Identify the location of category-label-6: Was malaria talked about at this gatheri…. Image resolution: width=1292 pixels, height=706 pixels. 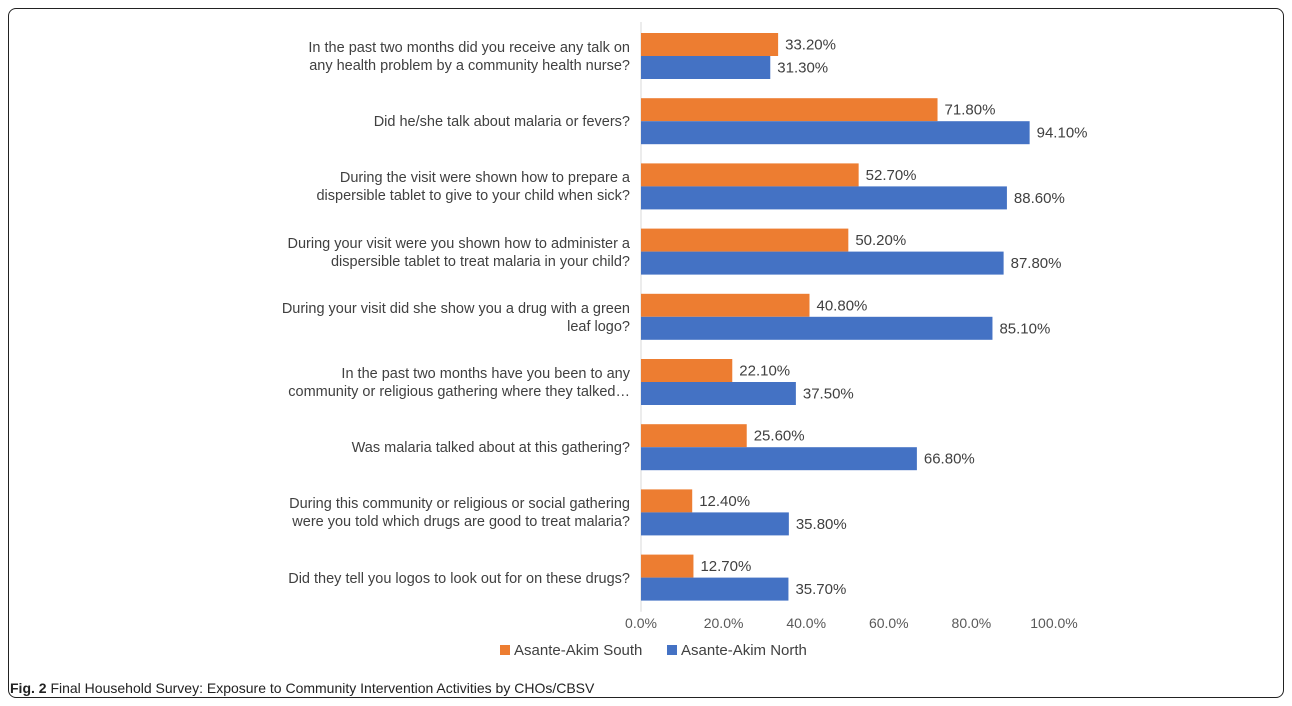
(370, 448).